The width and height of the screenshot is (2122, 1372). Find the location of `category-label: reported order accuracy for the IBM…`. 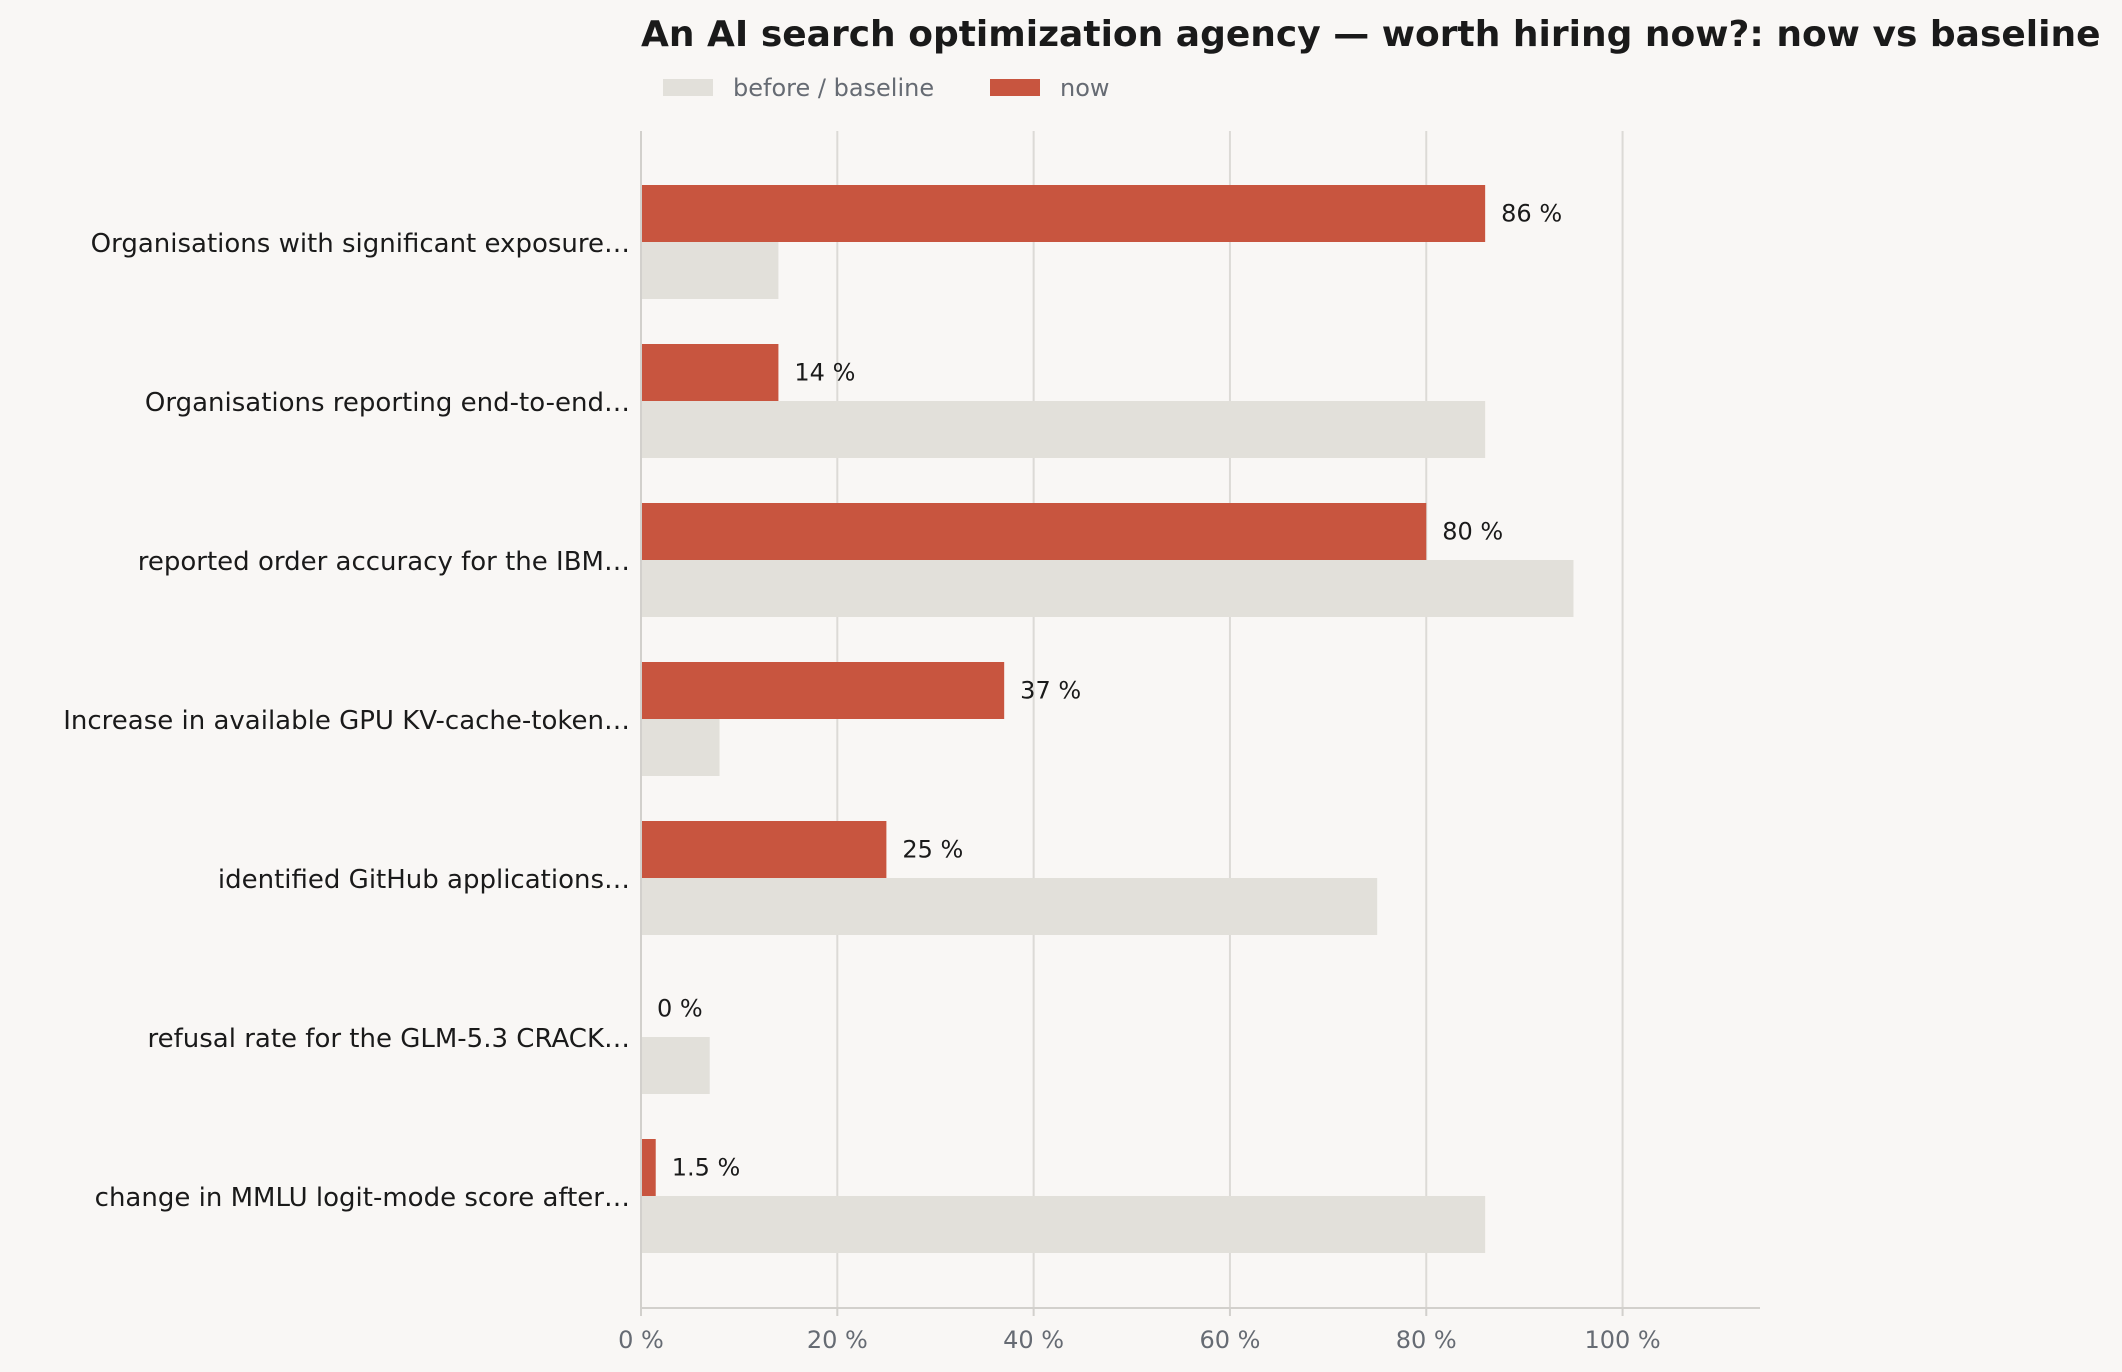

category-label: reported order accuracy for the IBM… is located at coordinates (384, 562).